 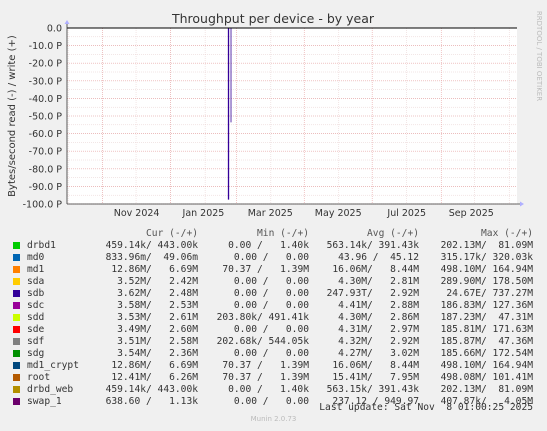 What do you see at coordinates (486, 377) in the screenshot?
I see `legend-max: 498.08M/ 101.41M` at bounding box center [486, 377].